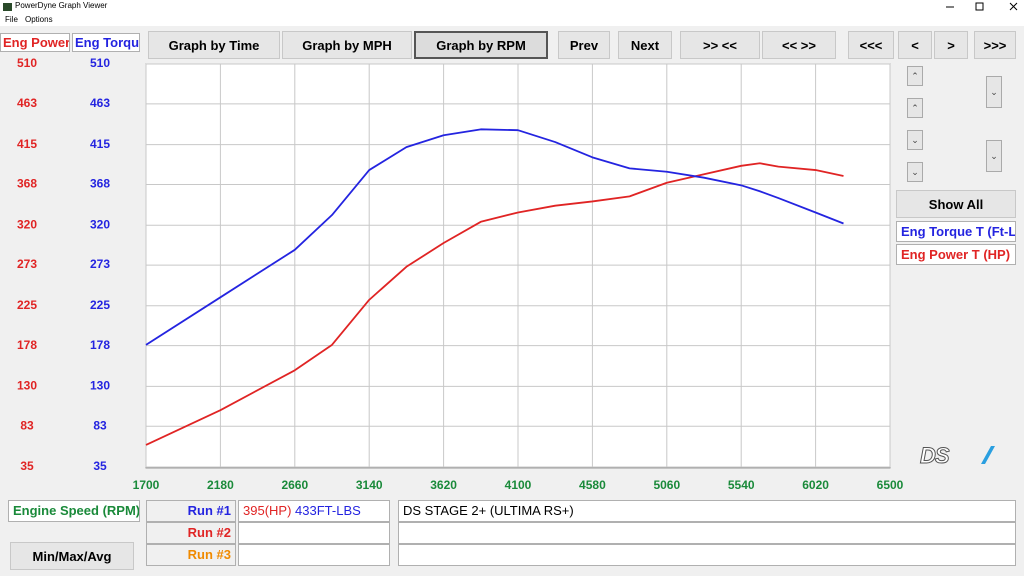 This screenshot has width=1024, height=576. What do you see at coordinates (35, 42) in the screenshot?
I see `y-axis-title: Eng Power` at bounding box center [35, 42].